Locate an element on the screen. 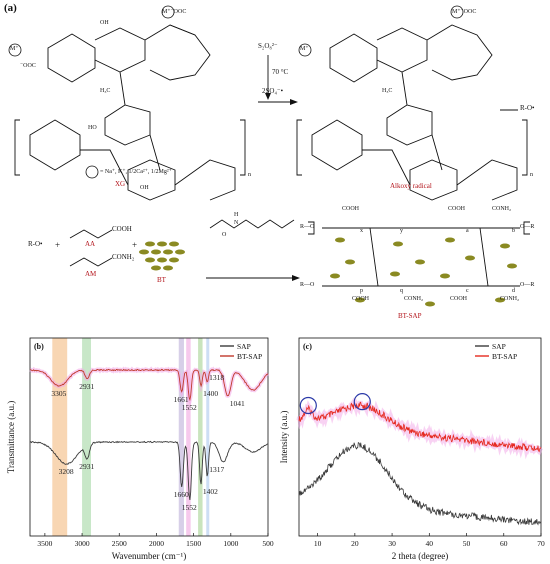 This screenshot has width=550, height=564. x-tick-label: 1000 is located at coordinates (230, 543).